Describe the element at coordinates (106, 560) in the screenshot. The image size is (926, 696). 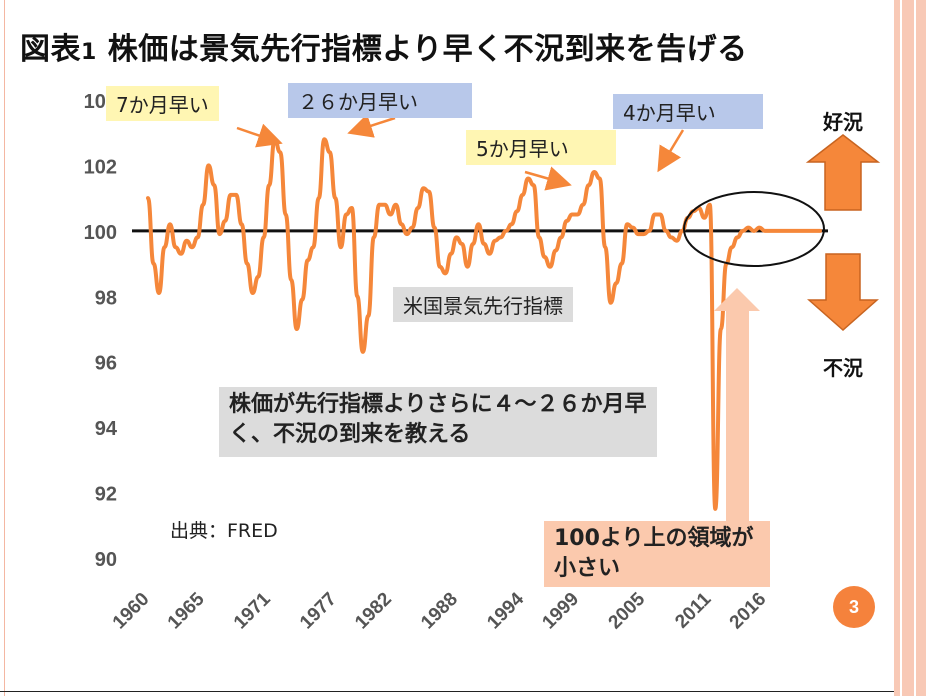
I see `y-tick-label: 90` at that location.